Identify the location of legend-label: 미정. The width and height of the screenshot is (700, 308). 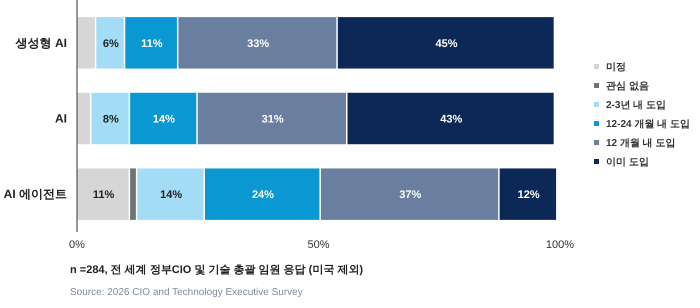
(616, 67).